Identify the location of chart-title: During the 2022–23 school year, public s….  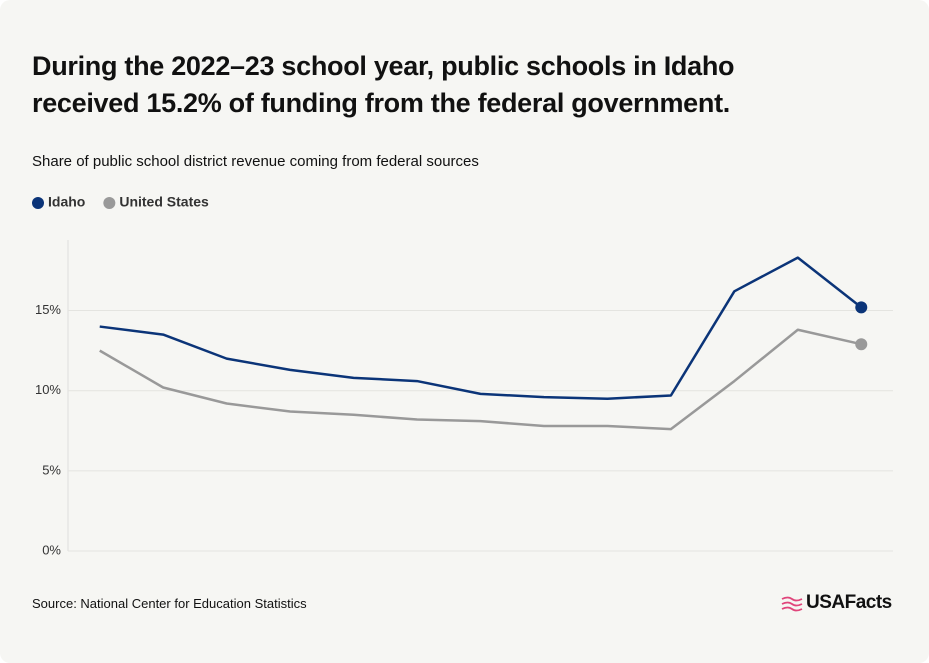
(383, 84).